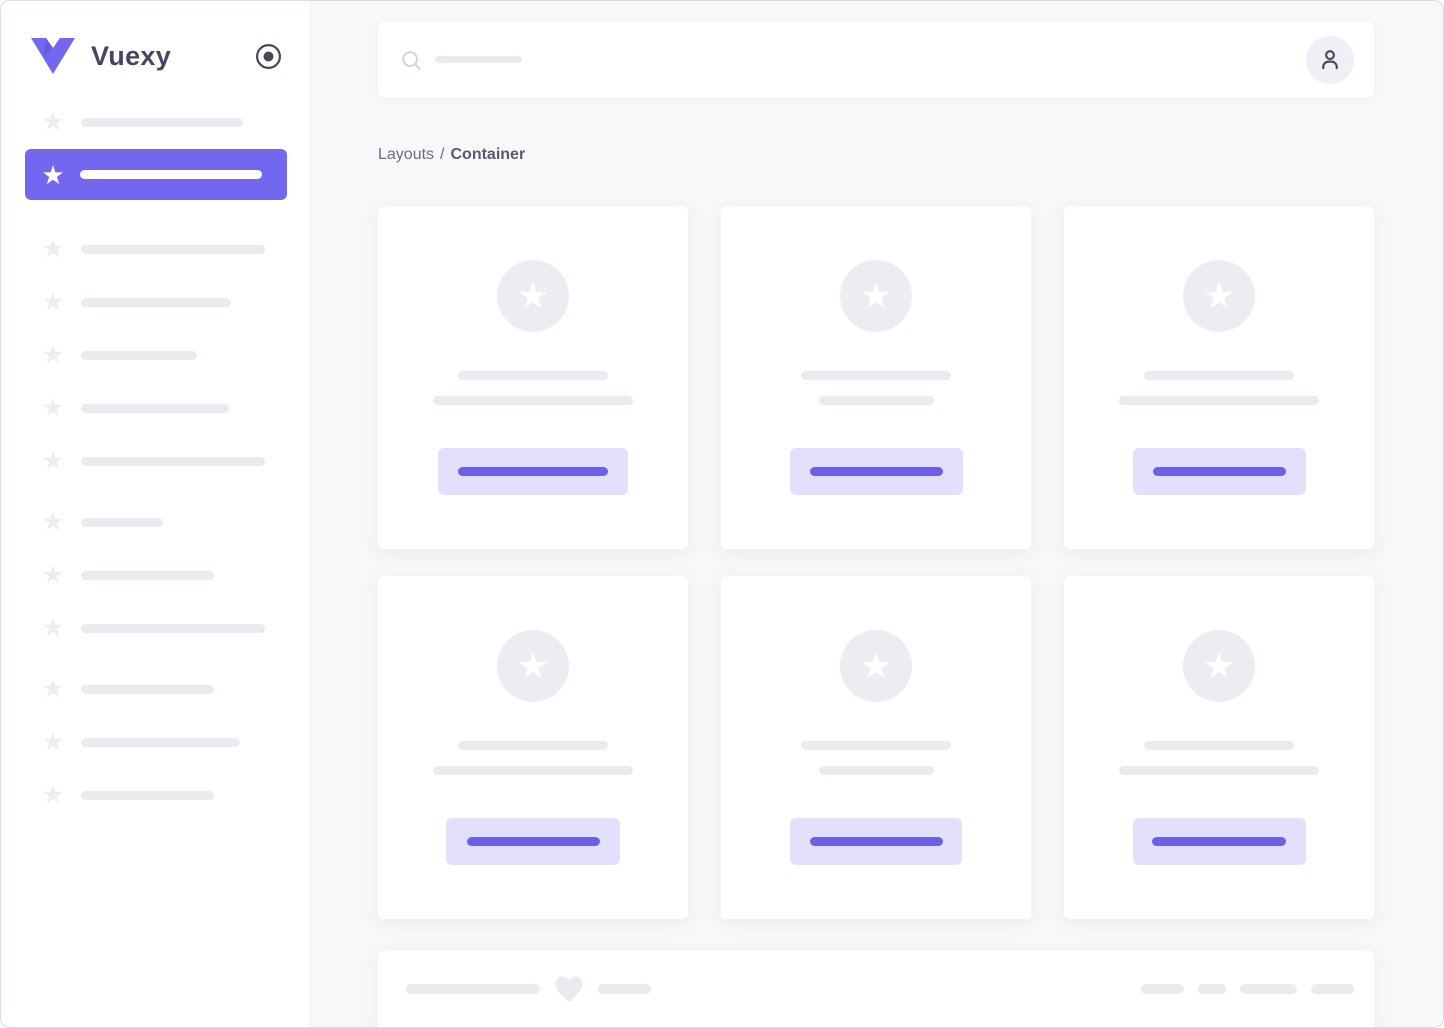  I want to click on breadcrumb-parent: Layouts, so click(406, 154).